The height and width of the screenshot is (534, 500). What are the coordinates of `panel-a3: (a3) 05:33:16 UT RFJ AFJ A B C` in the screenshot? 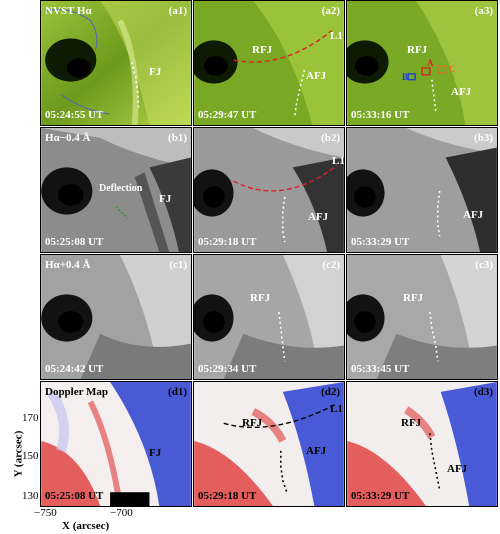 It's located at (422, 63).